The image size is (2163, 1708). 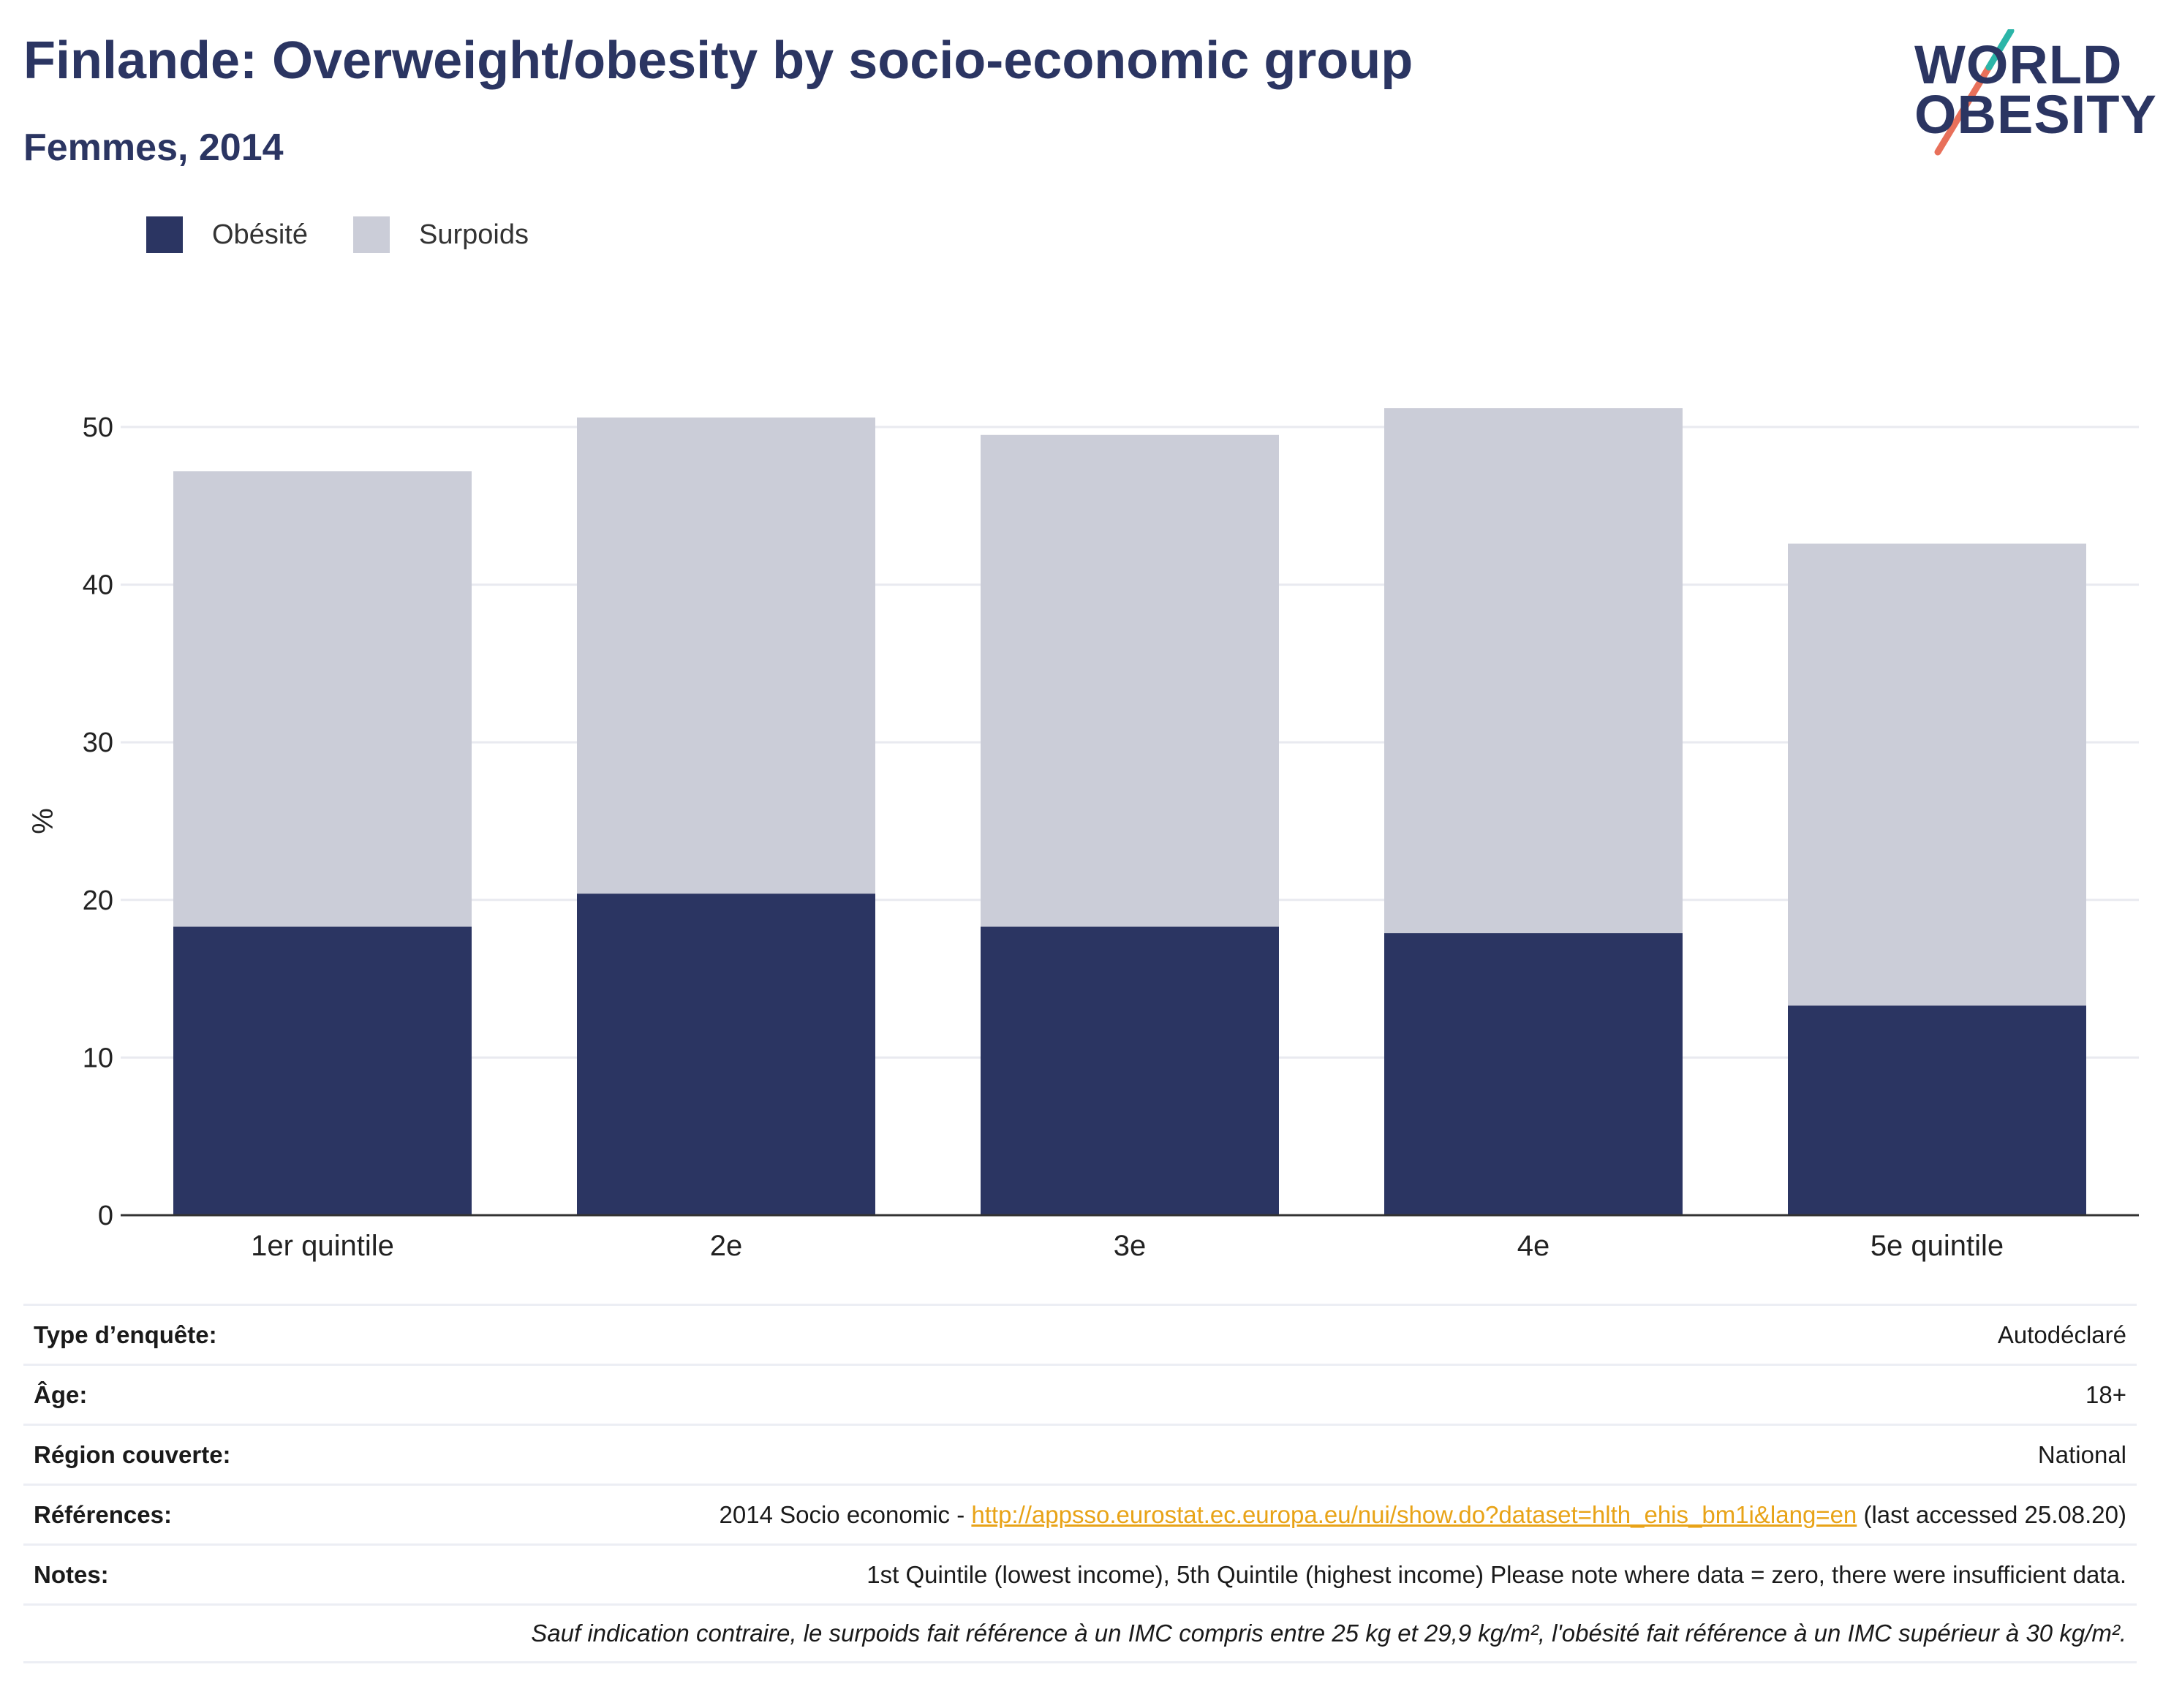 What do you see at coordinates (1938, 1246) in the screenshot?
I see `x-tick-label-5: 5e quintile` at bounding box center [1938, 1246].